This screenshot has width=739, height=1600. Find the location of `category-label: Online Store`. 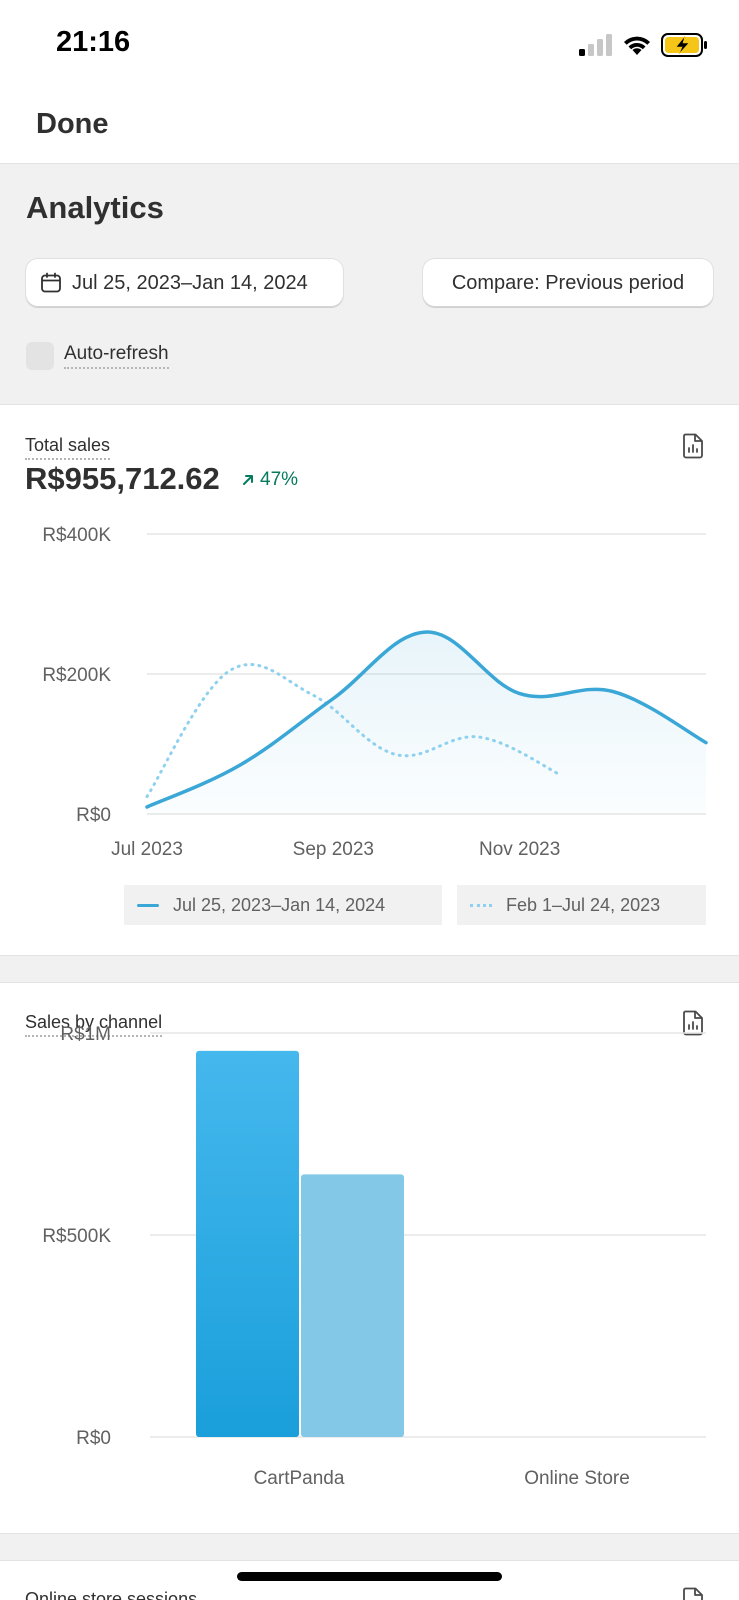

category-label: Online Store is located at coordinates (577, 1478).